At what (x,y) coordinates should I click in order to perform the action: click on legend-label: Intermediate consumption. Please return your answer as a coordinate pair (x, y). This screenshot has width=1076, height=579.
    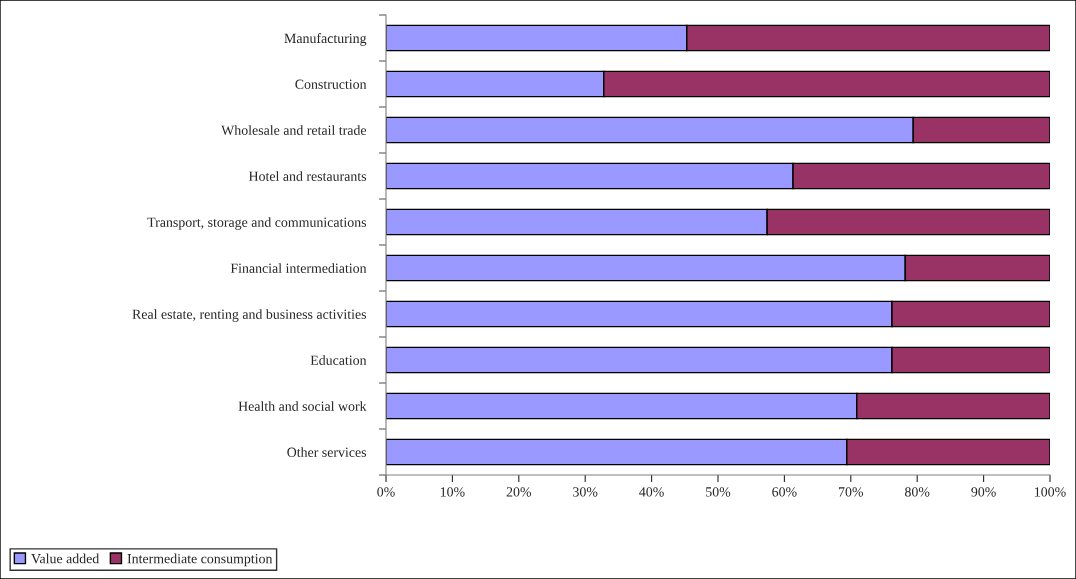
    Looking at the image, I should click on (200, 560).